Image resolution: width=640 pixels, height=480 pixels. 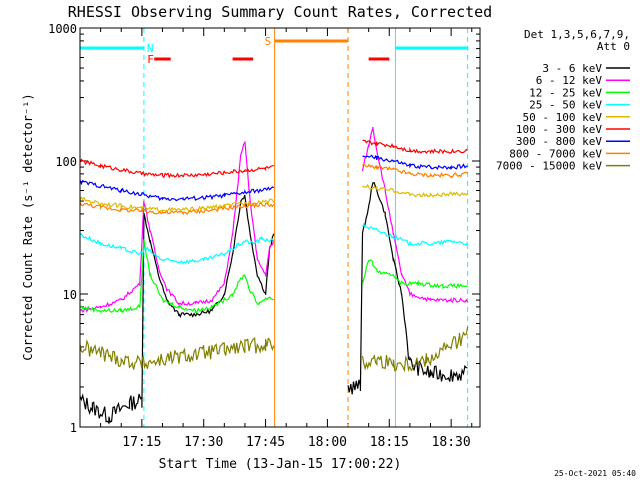 What do you see at coordinates (28, 226) in the screenshot?
I see `y-axis-label: Corrected Count Rate (s⁻¹ detector⁻¹)` at bounding box center [28, 226].